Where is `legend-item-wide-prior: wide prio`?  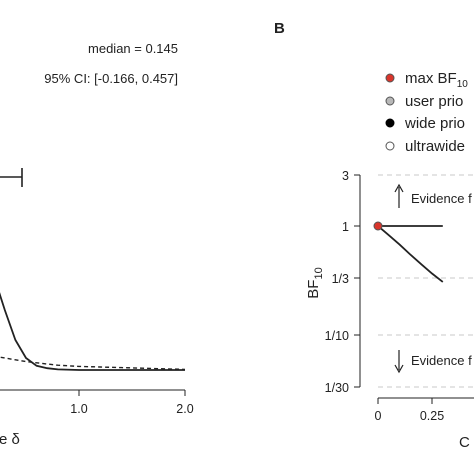
legend-item-wide-prior: wide prio is located at coordinates (425, 123).